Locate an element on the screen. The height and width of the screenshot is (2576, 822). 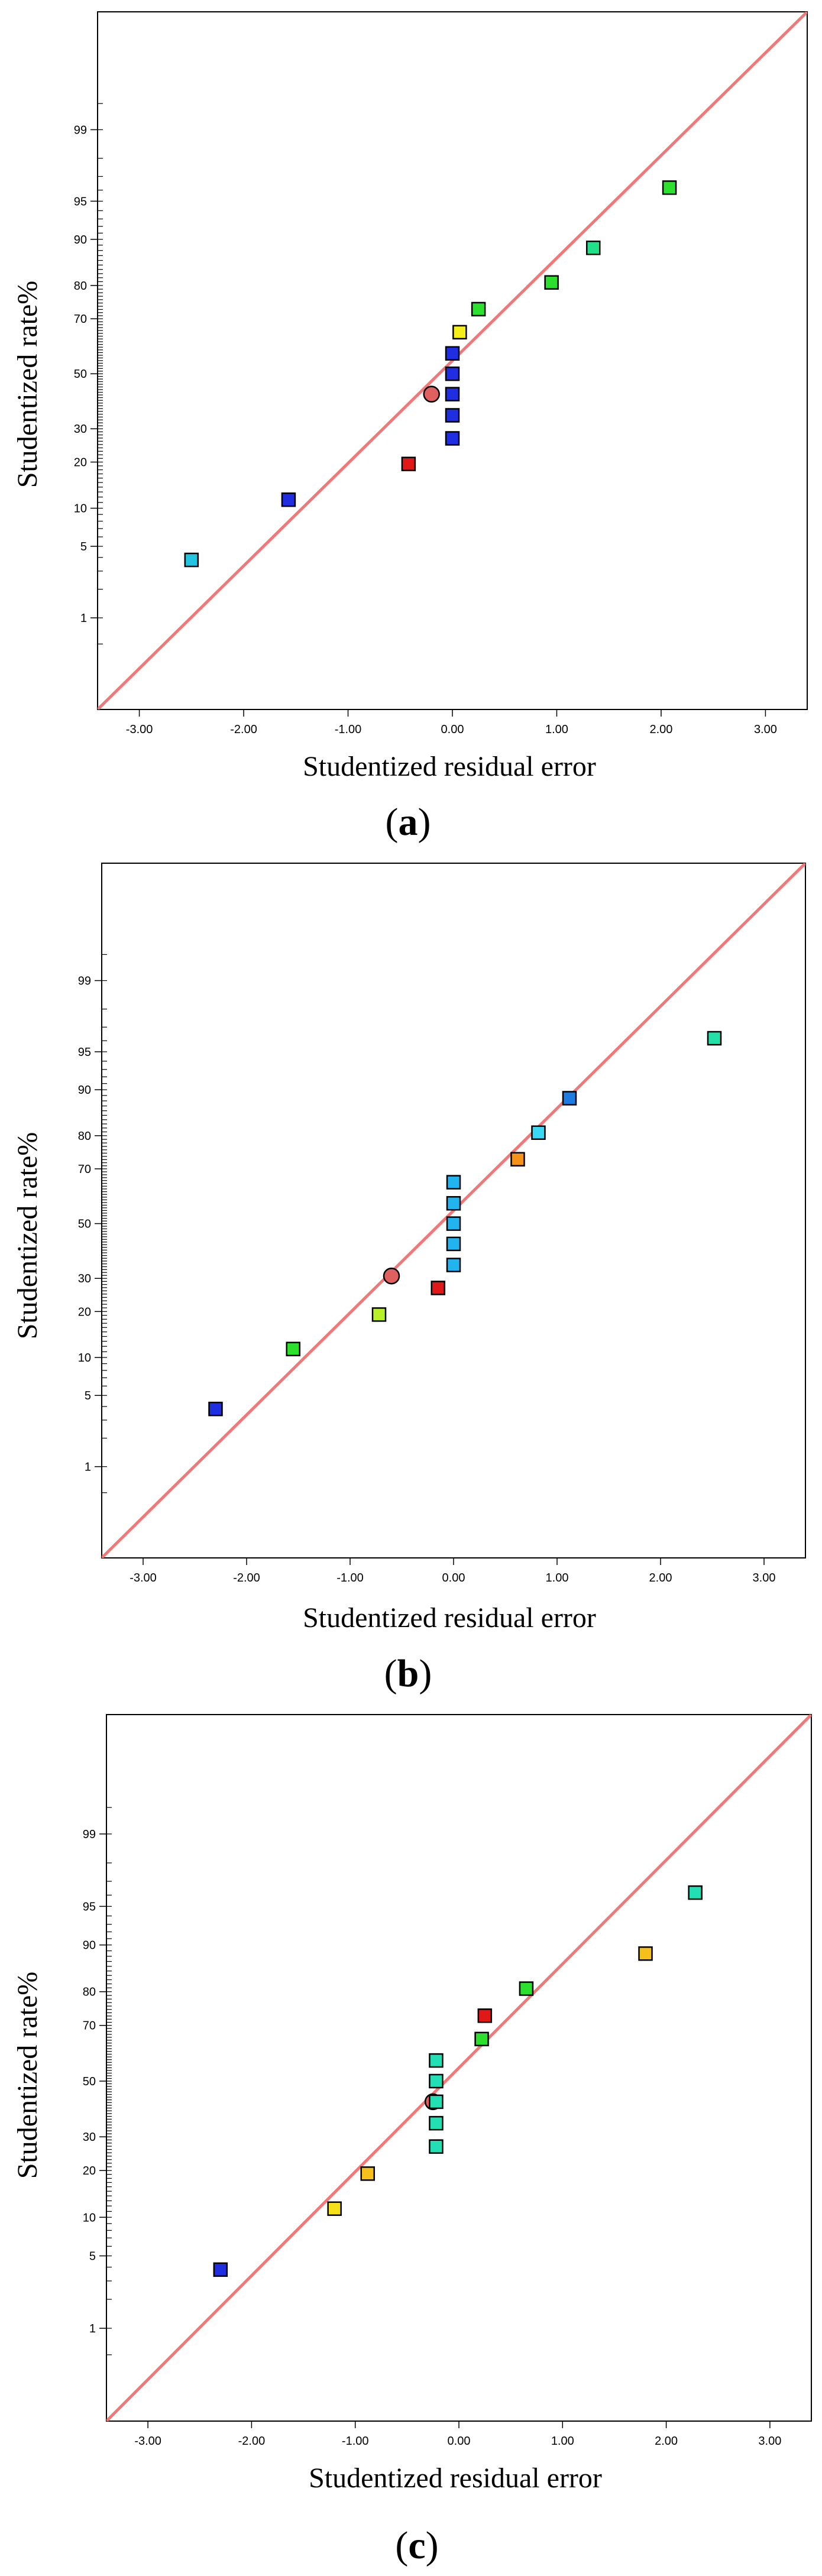
panel-label-letter: a is located at coordinates (408, 822).